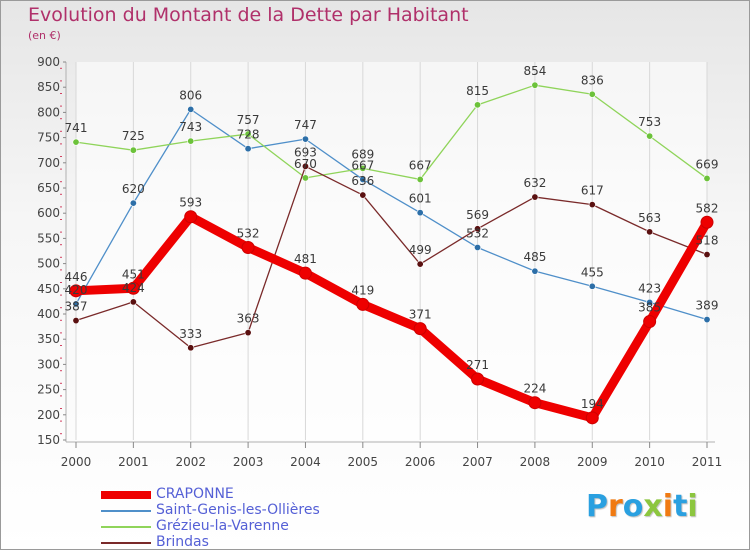  I want to click on data-label: 387, so click(76, 307).